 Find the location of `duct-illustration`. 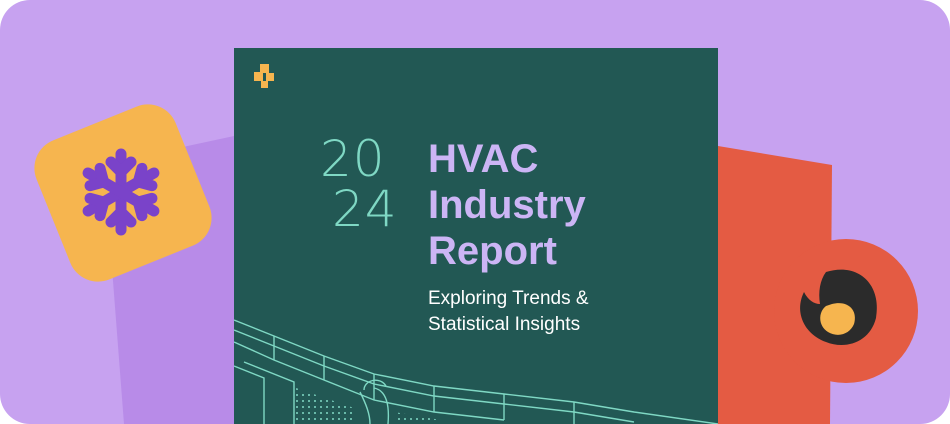

duct-illustration is located at coordinates (476, 371).